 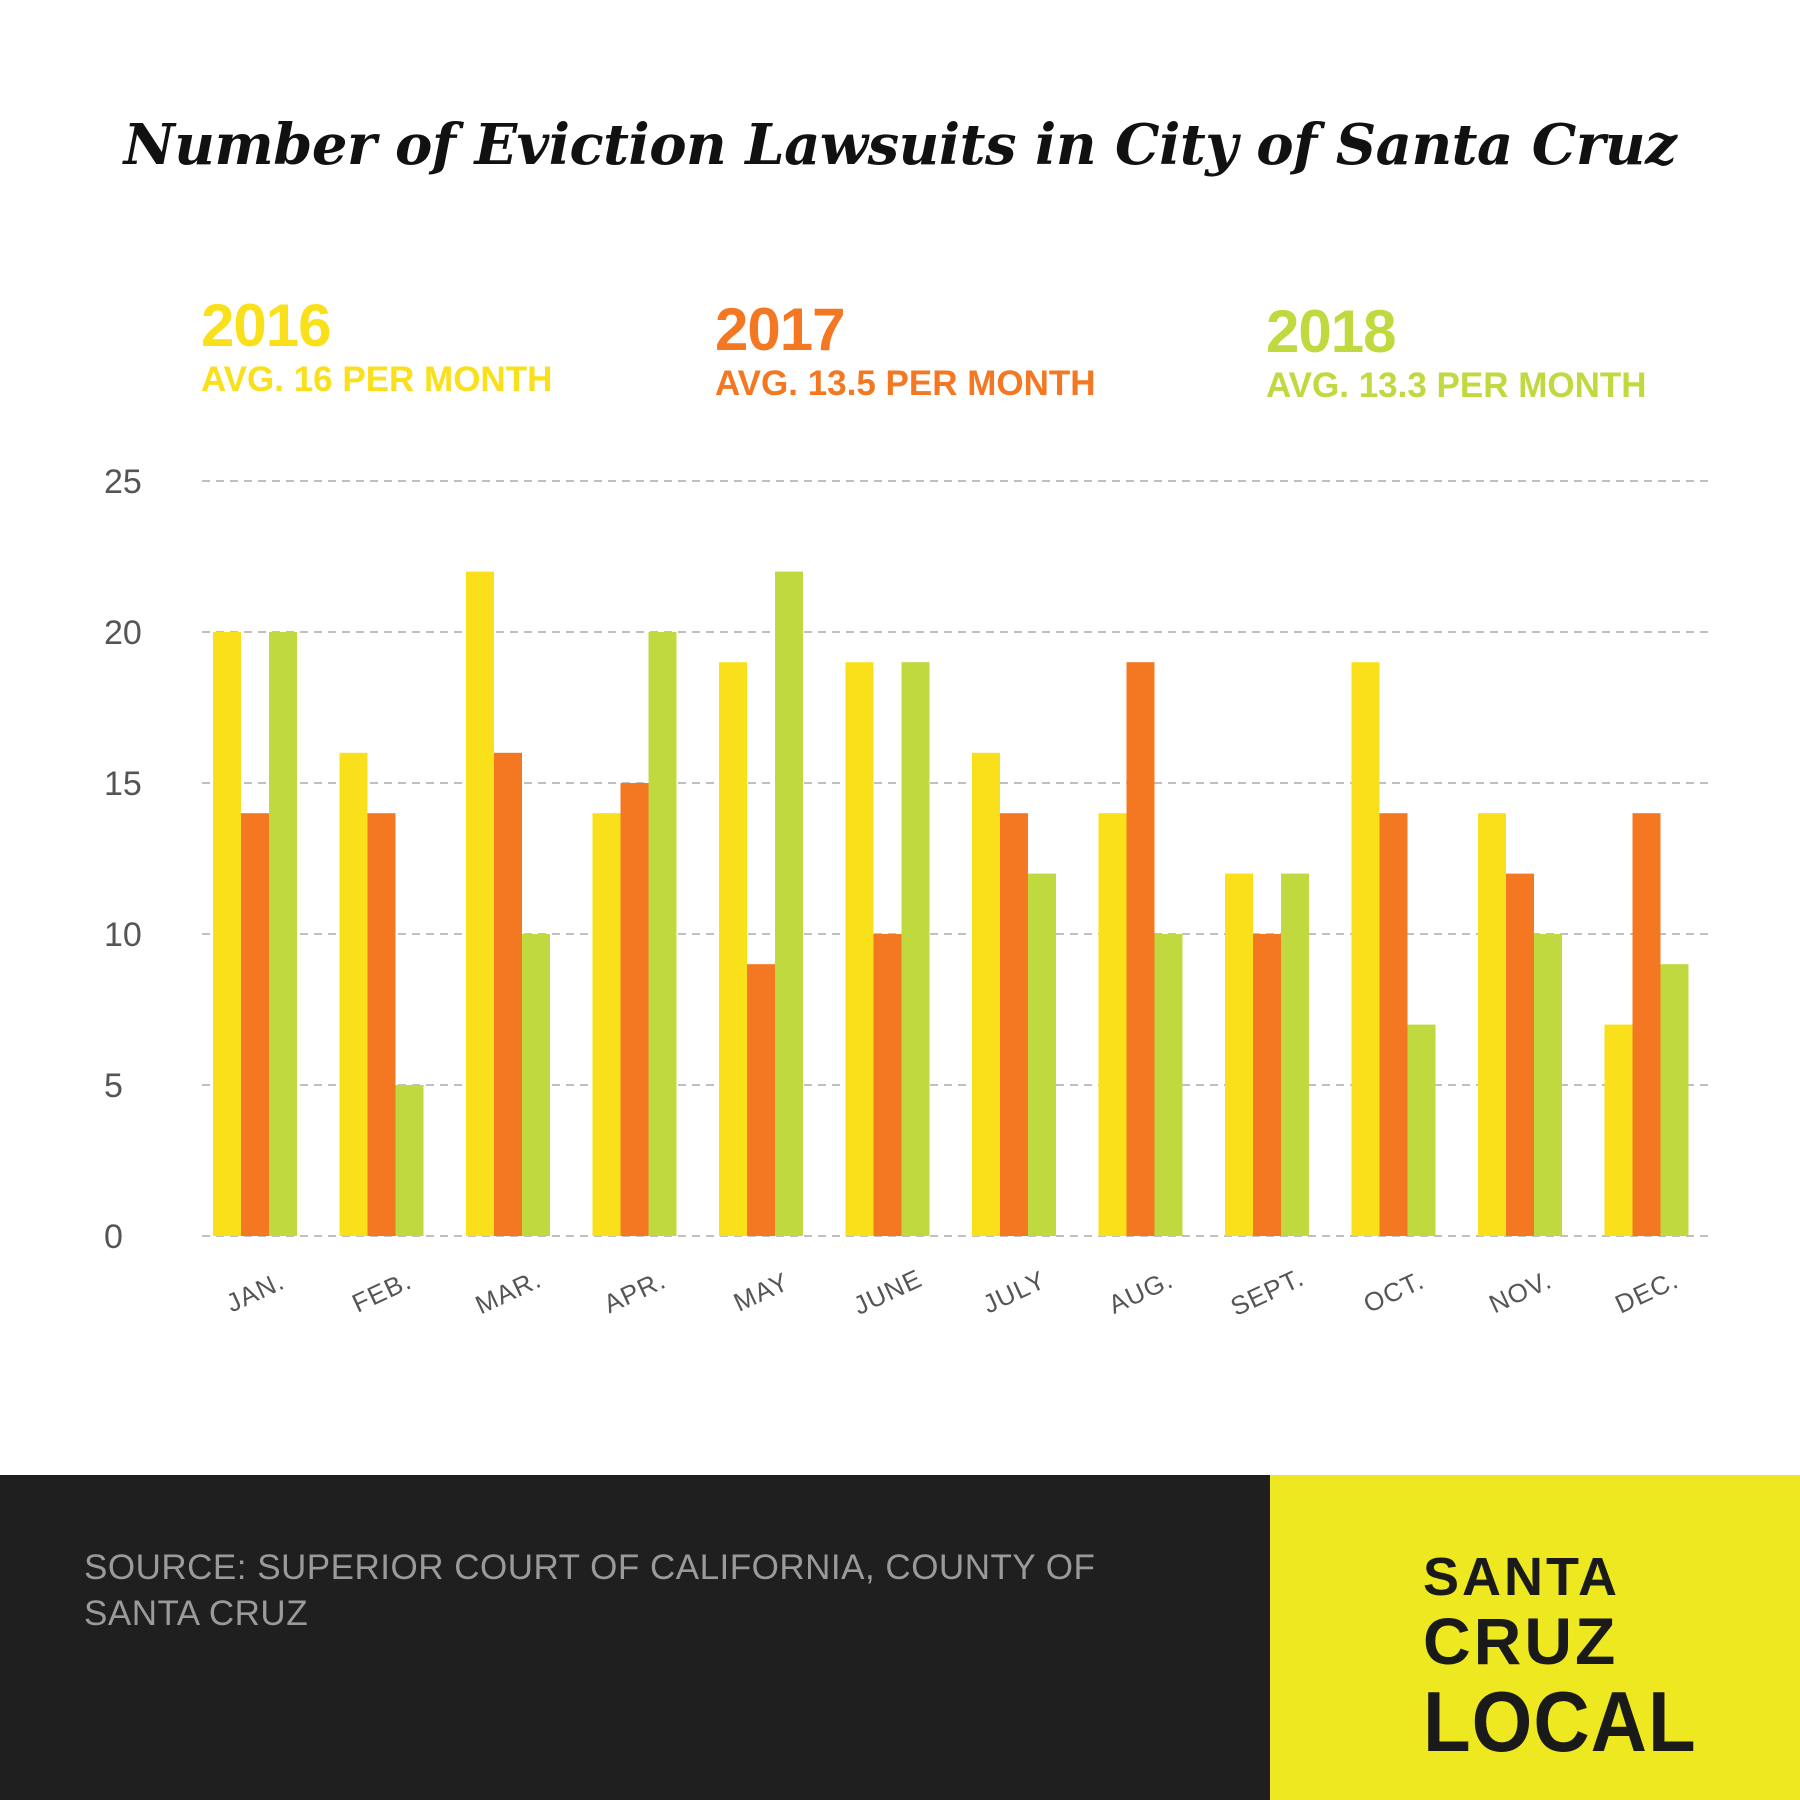 I want to click on legend-year-2017: 2017, so click(x=780, y=329).